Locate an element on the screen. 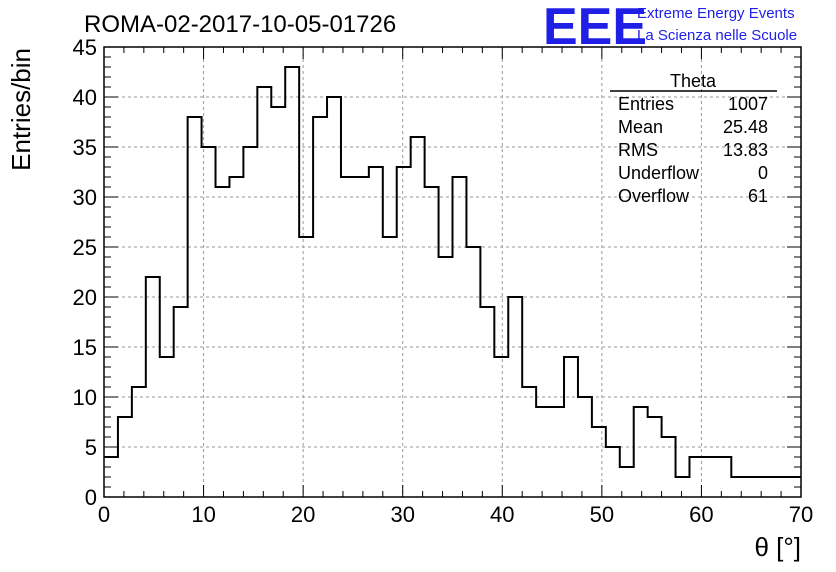  stats-label-rms: RMS is located at coordinates (638, 150).